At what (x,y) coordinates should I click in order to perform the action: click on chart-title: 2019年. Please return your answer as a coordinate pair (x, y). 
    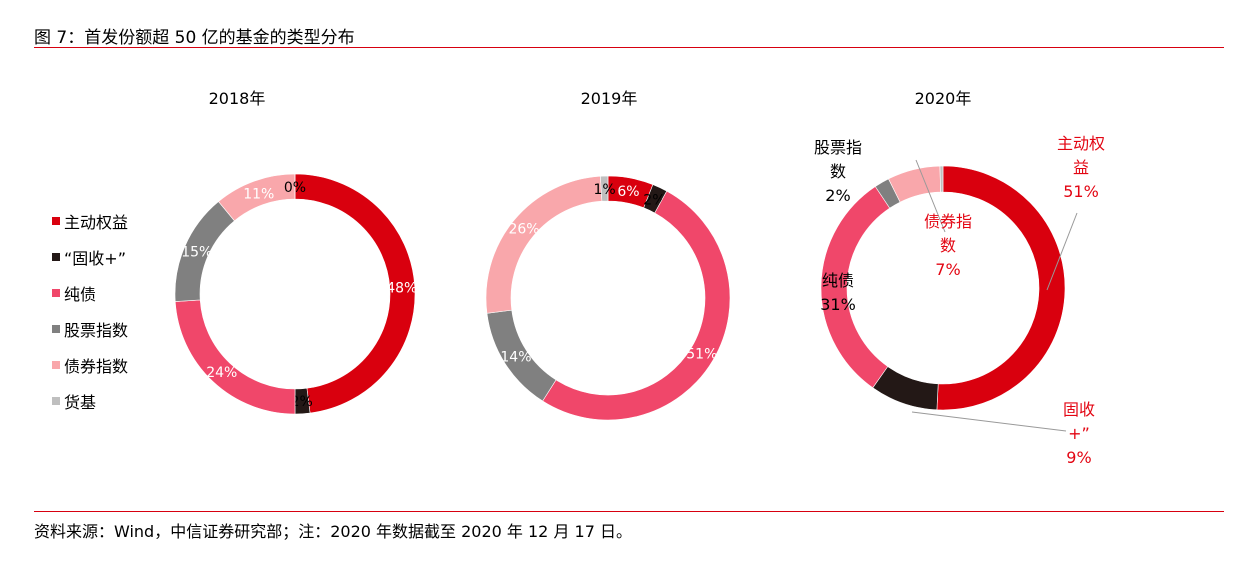
    Looking at the image, I should click on (609, 98).